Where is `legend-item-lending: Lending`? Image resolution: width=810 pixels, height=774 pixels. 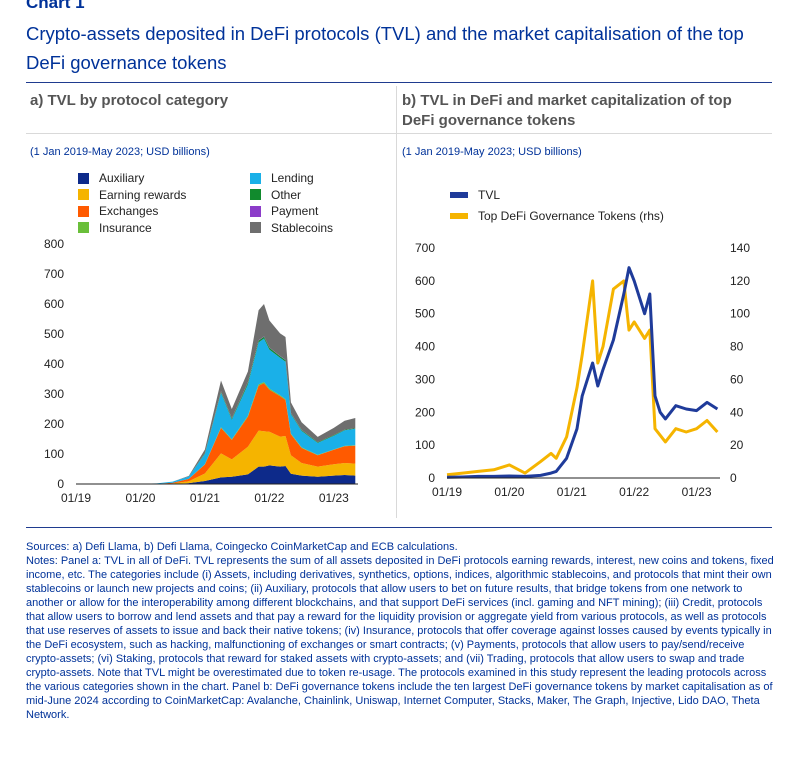
legend-item-lending: Lending is located at coordinates (282, 178).